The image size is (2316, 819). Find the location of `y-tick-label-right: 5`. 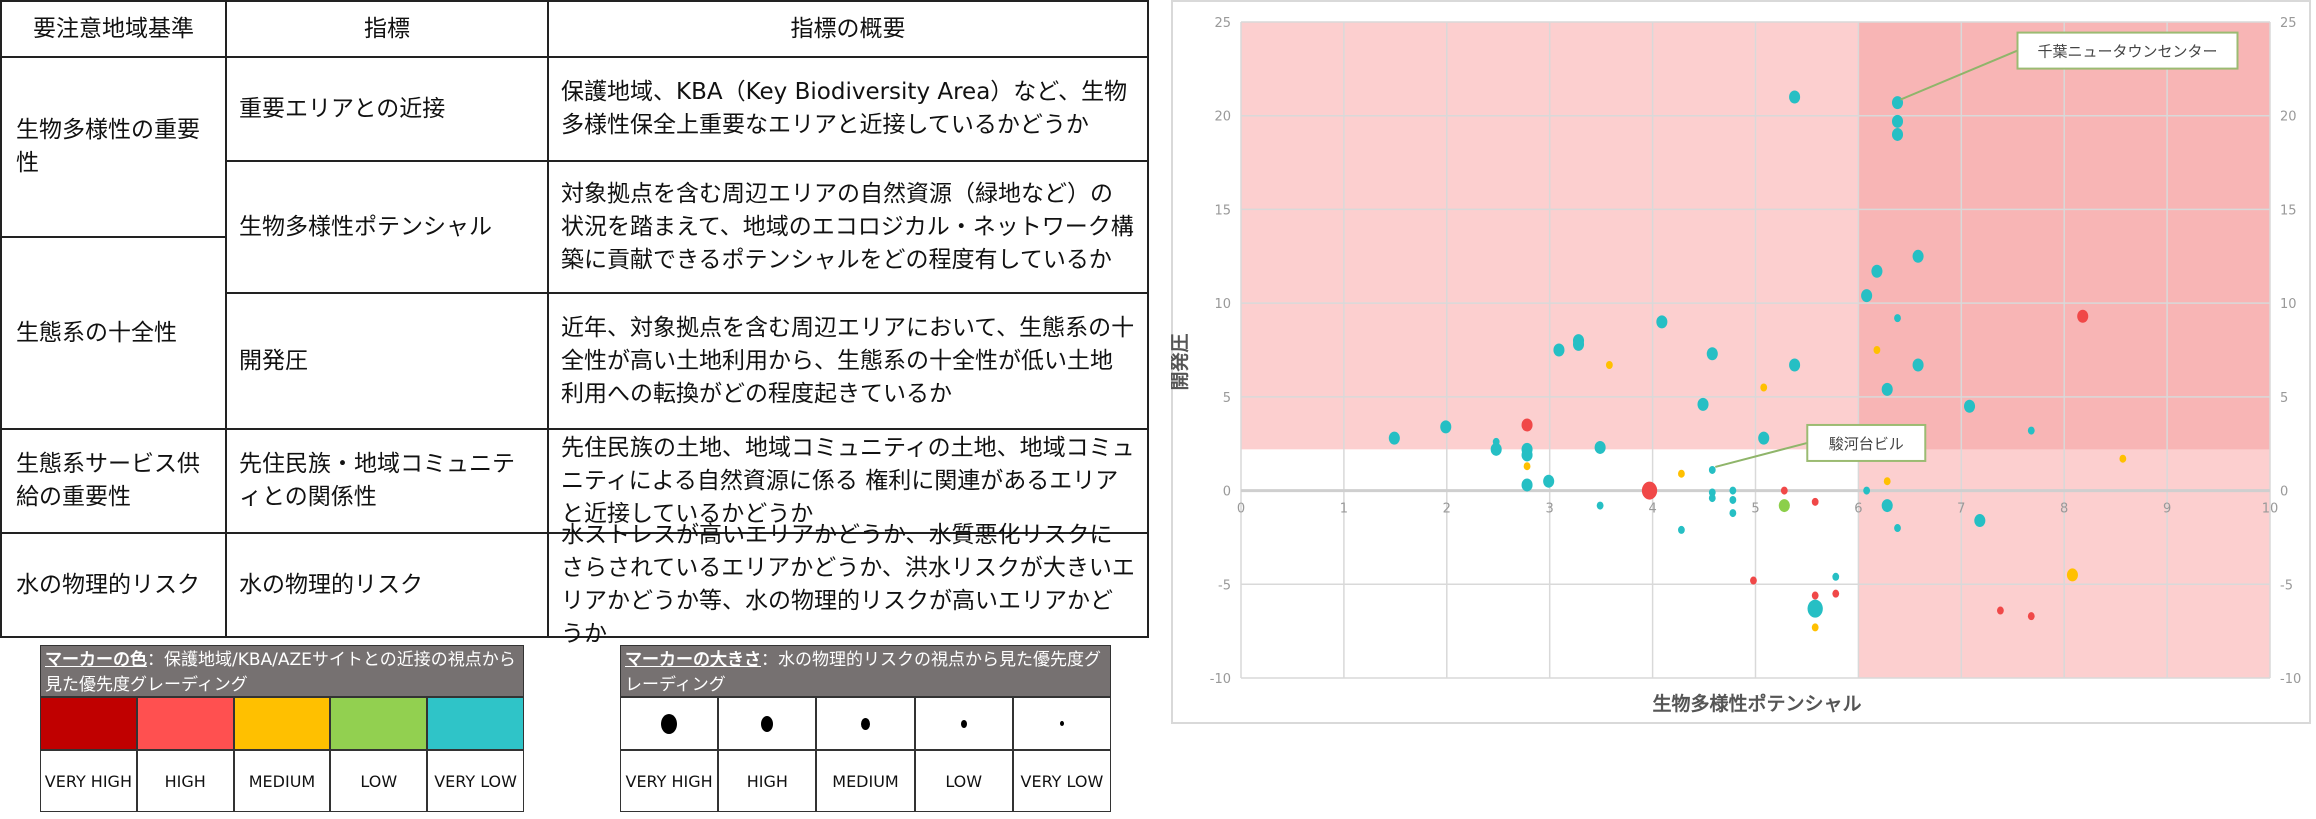

y-tick-label-right: 5 is located at coordinates (2284, 398).